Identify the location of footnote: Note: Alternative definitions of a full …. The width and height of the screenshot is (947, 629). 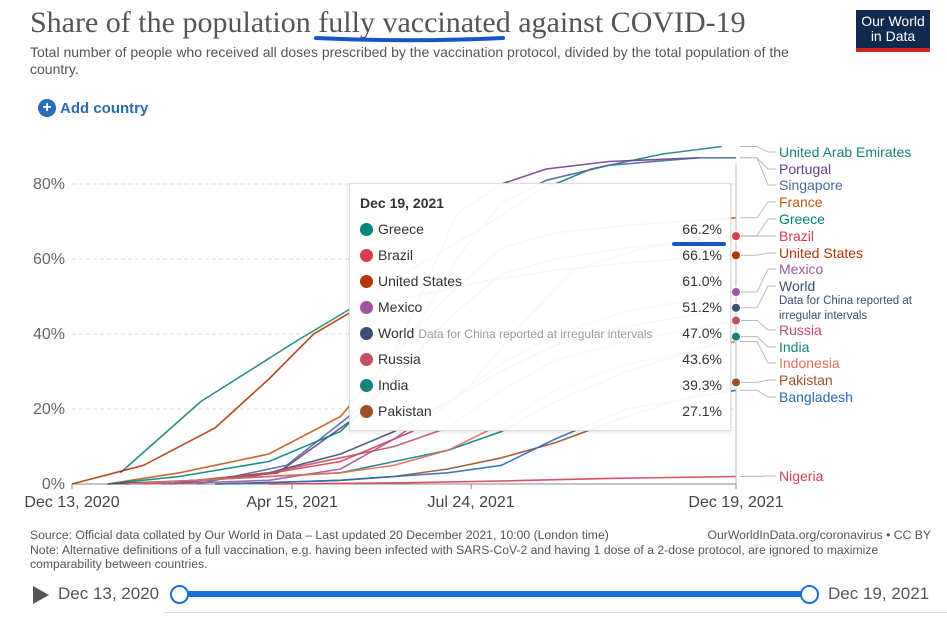
(482, 557).